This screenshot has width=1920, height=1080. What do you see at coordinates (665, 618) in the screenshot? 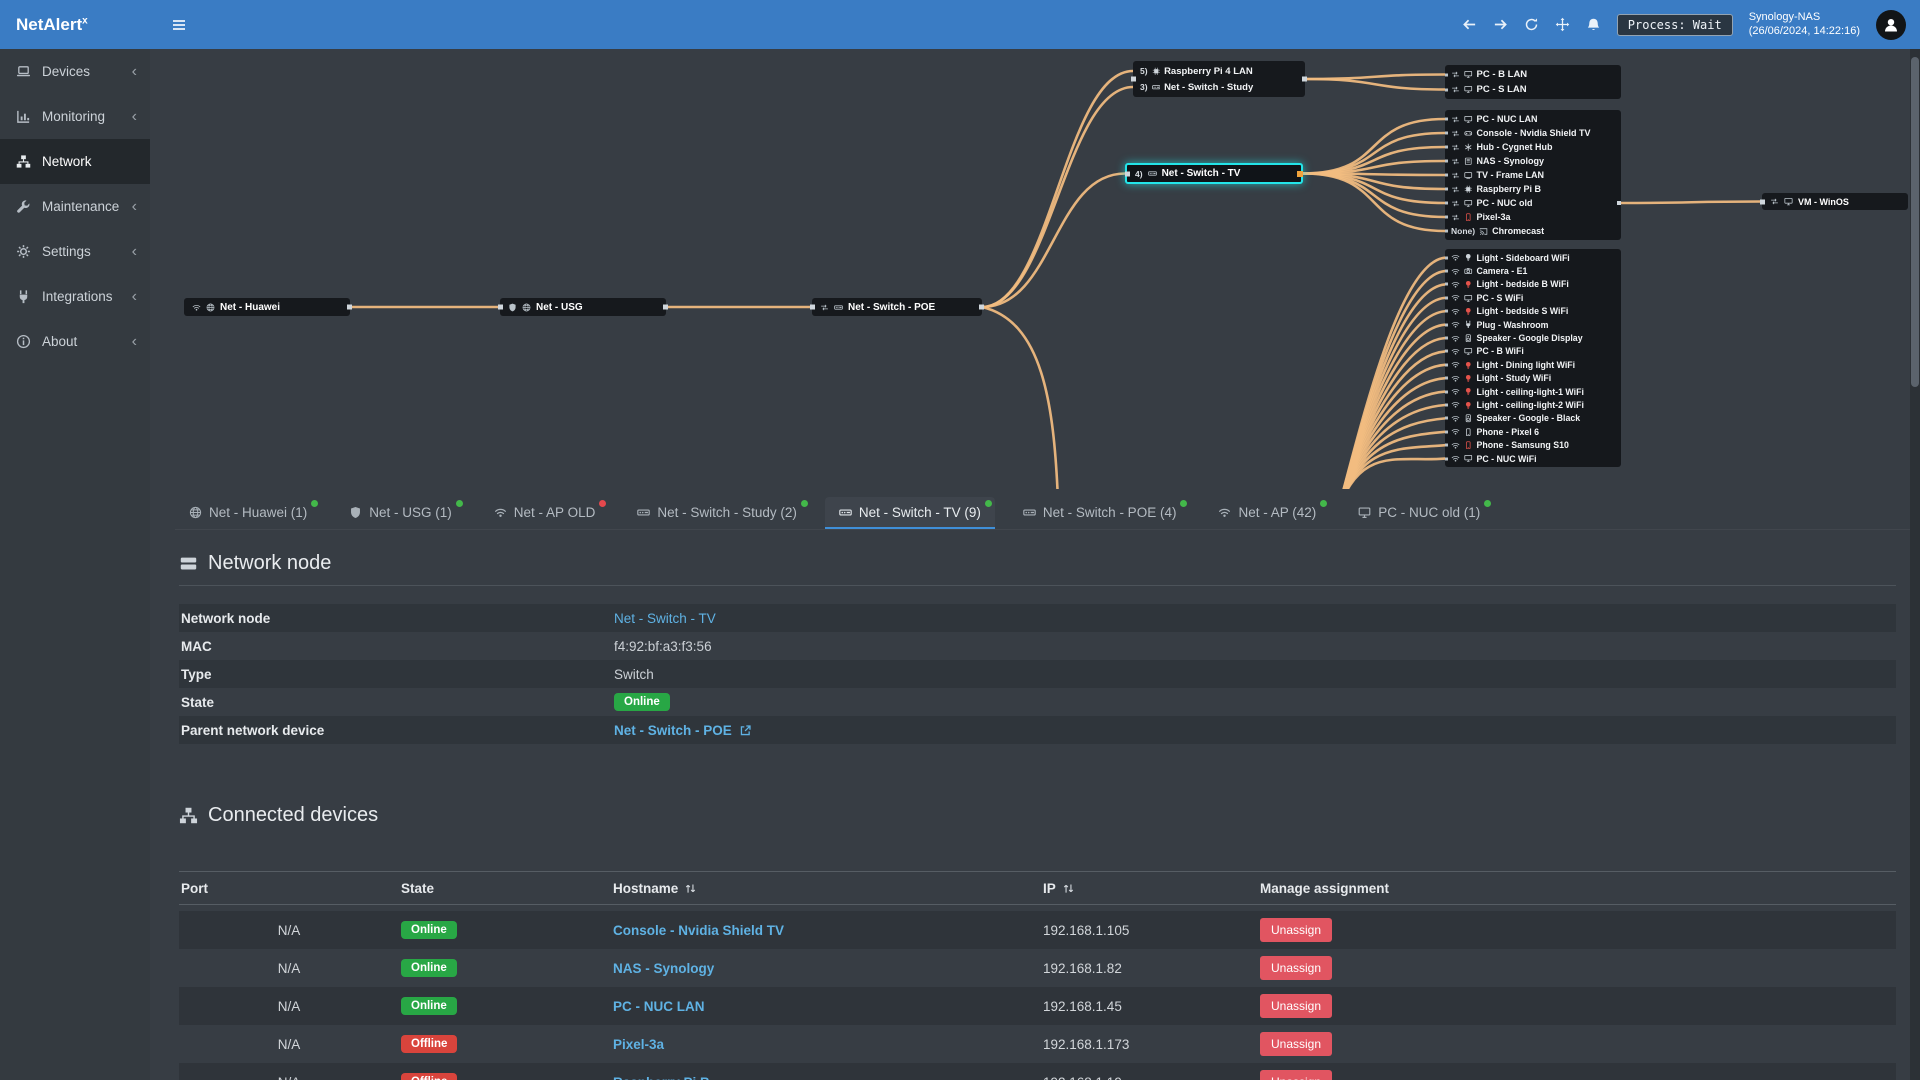
I see `network-node-link: Net - Switch - TV` at bounding box center [665, 618].